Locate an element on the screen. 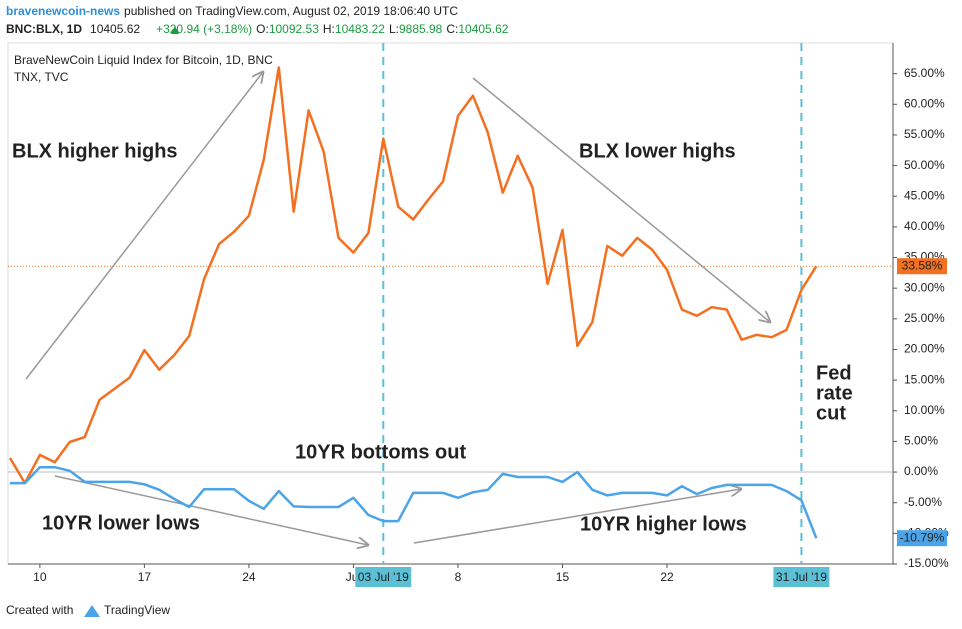  fed-note: rate is located at coordinates (834, 393).